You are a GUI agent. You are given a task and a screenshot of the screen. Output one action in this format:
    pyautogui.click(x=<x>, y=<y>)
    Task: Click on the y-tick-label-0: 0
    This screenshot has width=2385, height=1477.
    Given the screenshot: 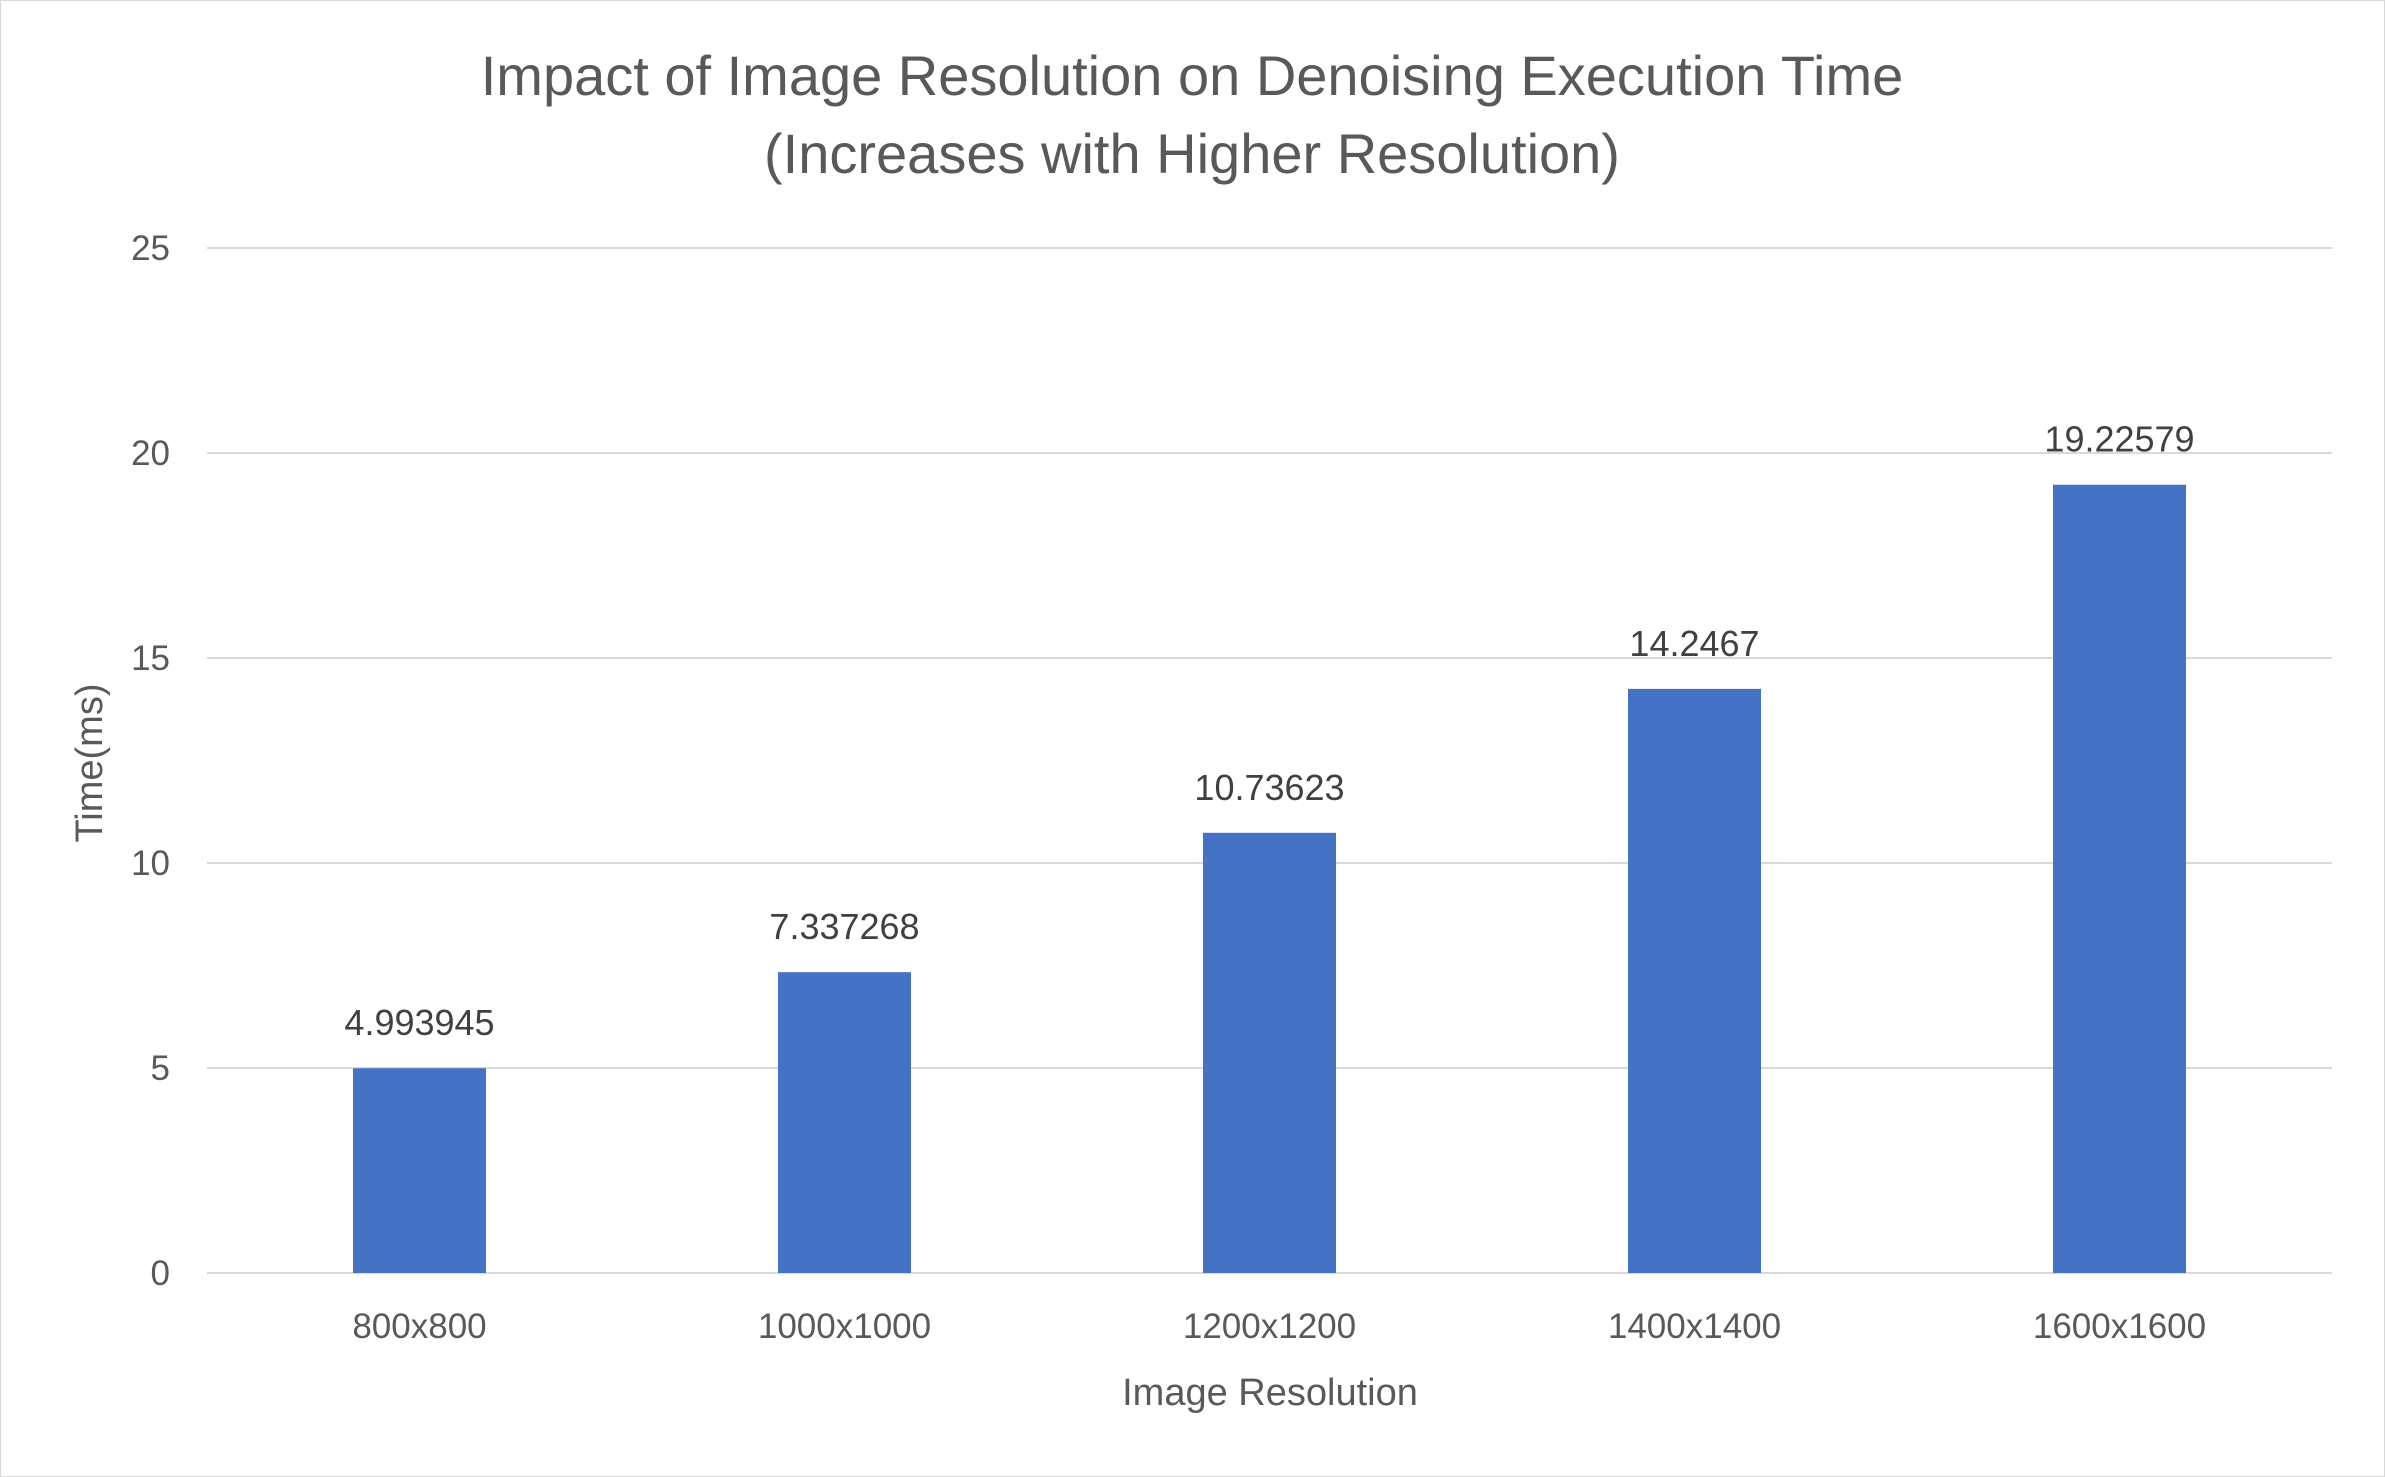 What is the action you would take?
    pyautogui.click(x=160, y=1273)
    